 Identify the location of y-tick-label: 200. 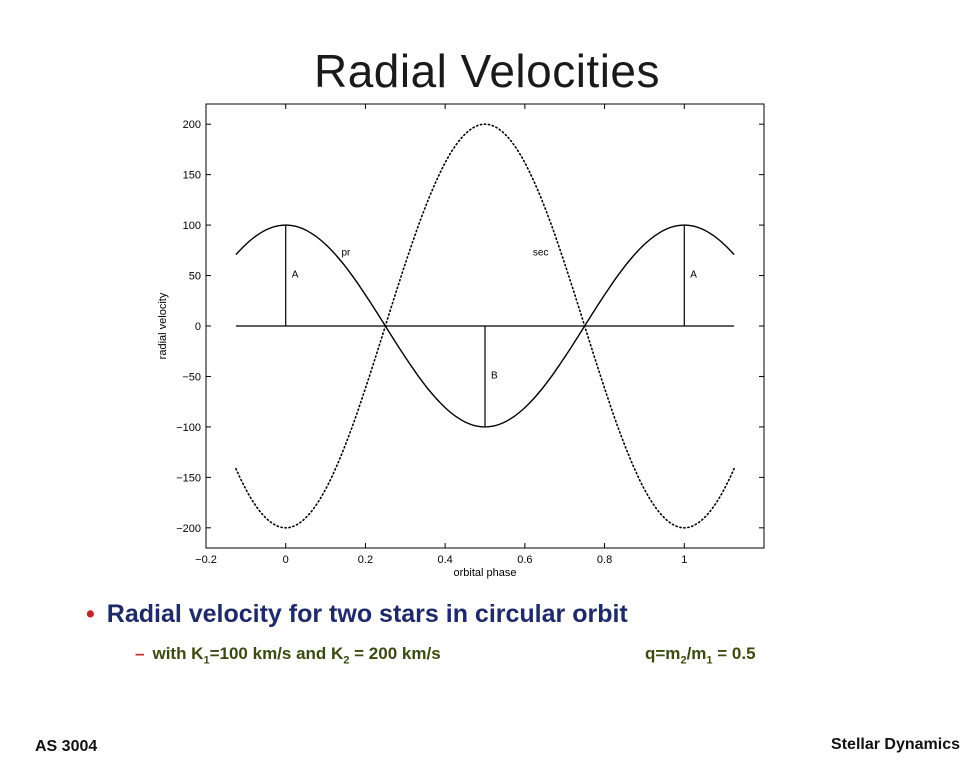
(192, 125).